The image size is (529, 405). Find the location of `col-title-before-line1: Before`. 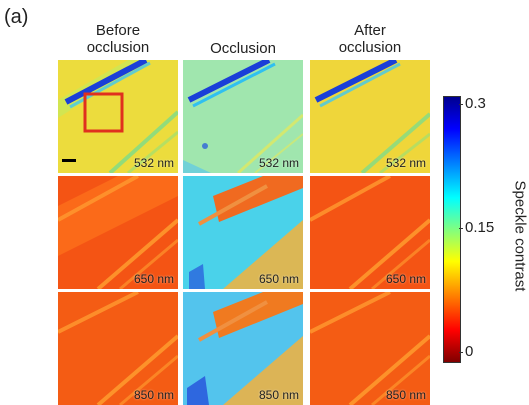

col-title-before-line1: Before is located at coordinates (118, 30).